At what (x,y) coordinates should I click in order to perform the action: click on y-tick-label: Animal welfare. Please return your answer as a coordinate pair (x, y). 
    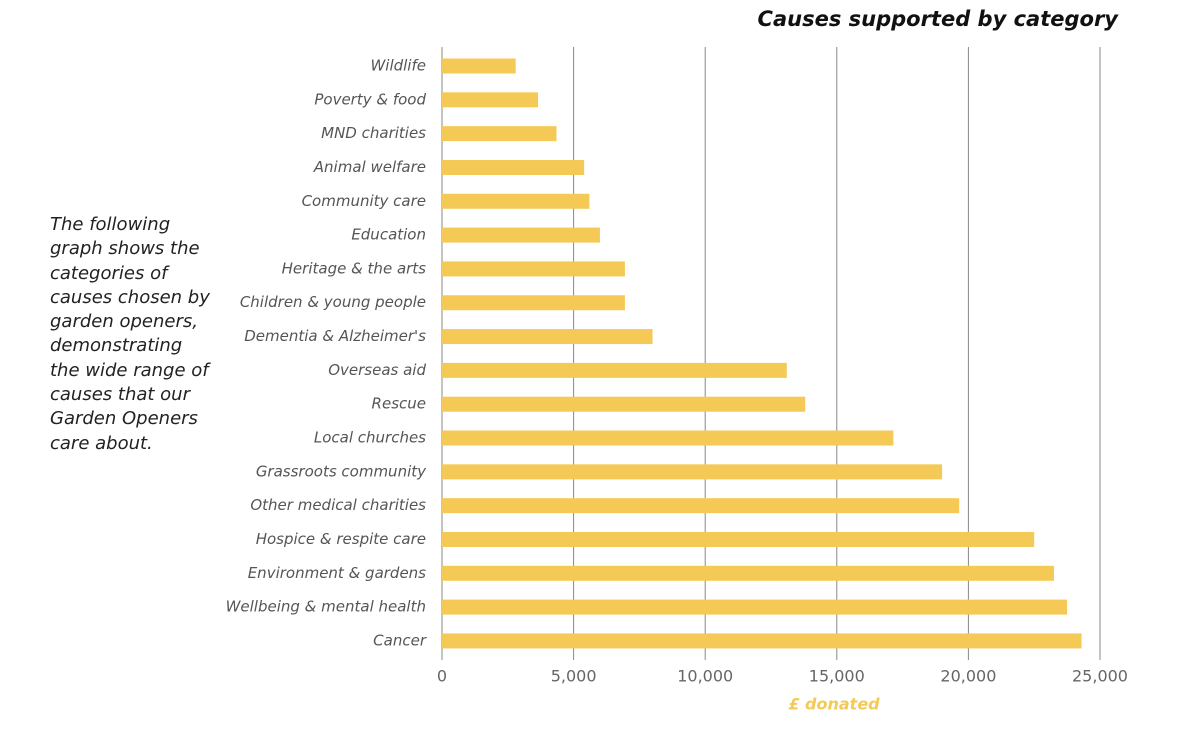
    Looking at the image, I should click on (369, 167).